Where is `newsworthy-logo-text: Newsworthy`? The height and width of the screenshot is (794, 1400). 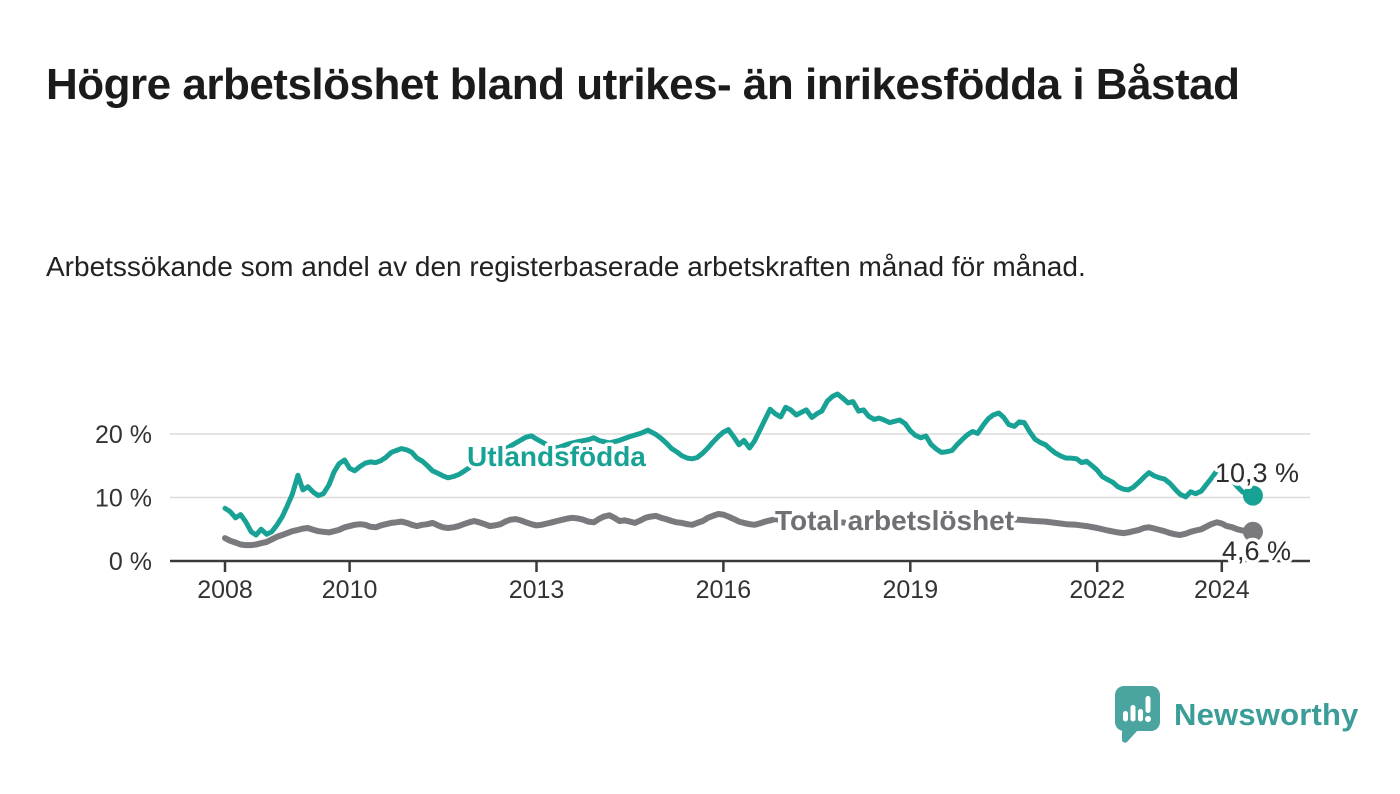
newsworthy-logo-text: Newsworthy is located at coordinates (1266, 714).